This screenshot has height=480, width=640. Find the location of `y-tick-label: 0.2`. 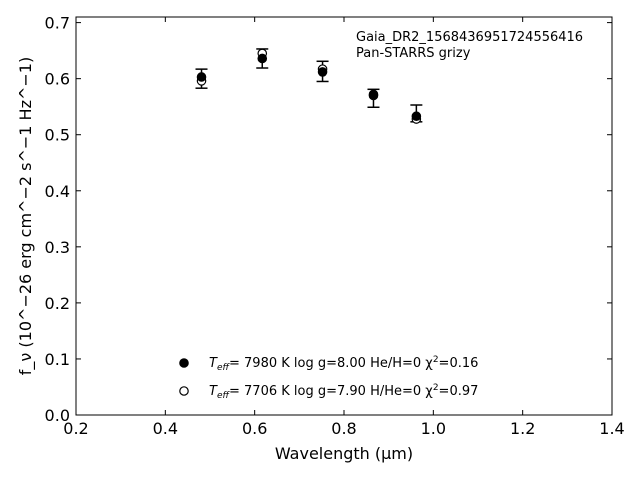

y-tick-label: 0.2 is located at coordinates (57, 303).